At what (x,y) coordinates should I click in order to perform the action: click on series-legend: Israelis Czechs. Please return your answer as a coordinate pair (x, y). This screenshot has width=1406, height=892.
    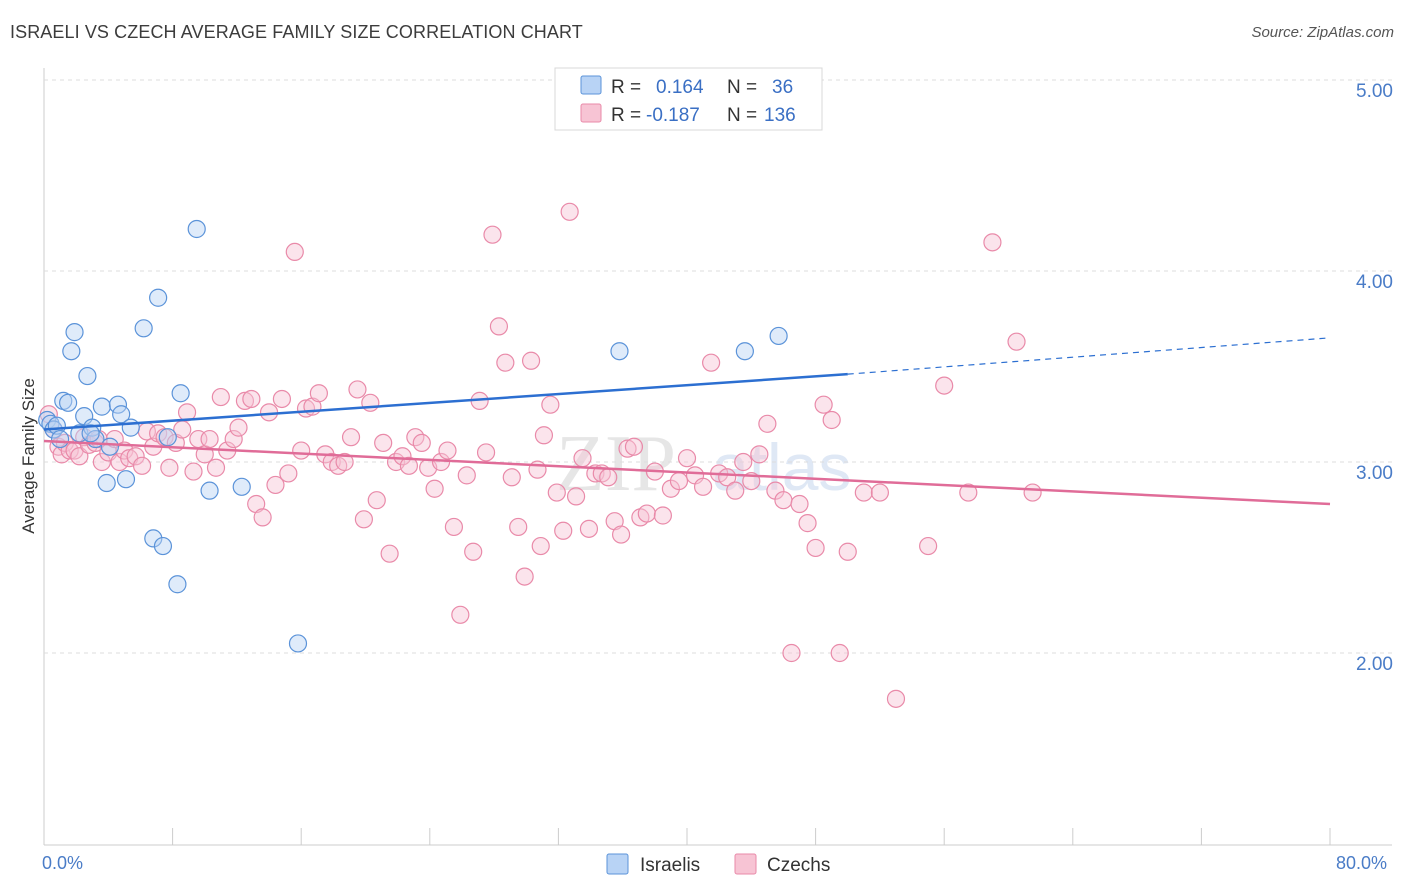
    Looking at the image, I should click on (718, 864).